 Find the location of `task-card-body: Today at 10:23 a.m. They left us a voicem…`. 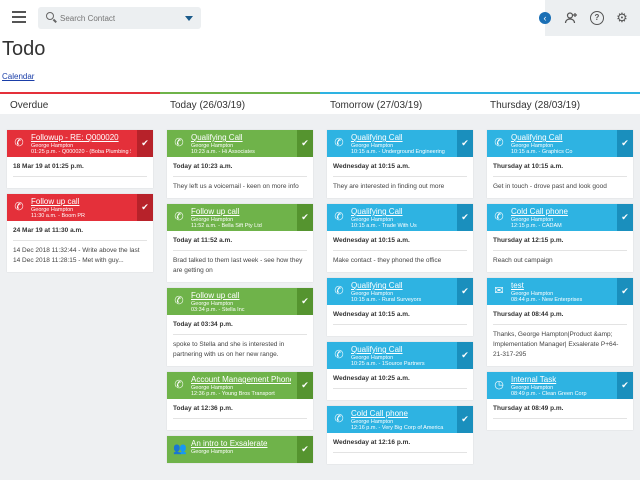

task-card-body: Today at 10:23 a.m. They left us a voicem… is located at coordinates (240, 177).